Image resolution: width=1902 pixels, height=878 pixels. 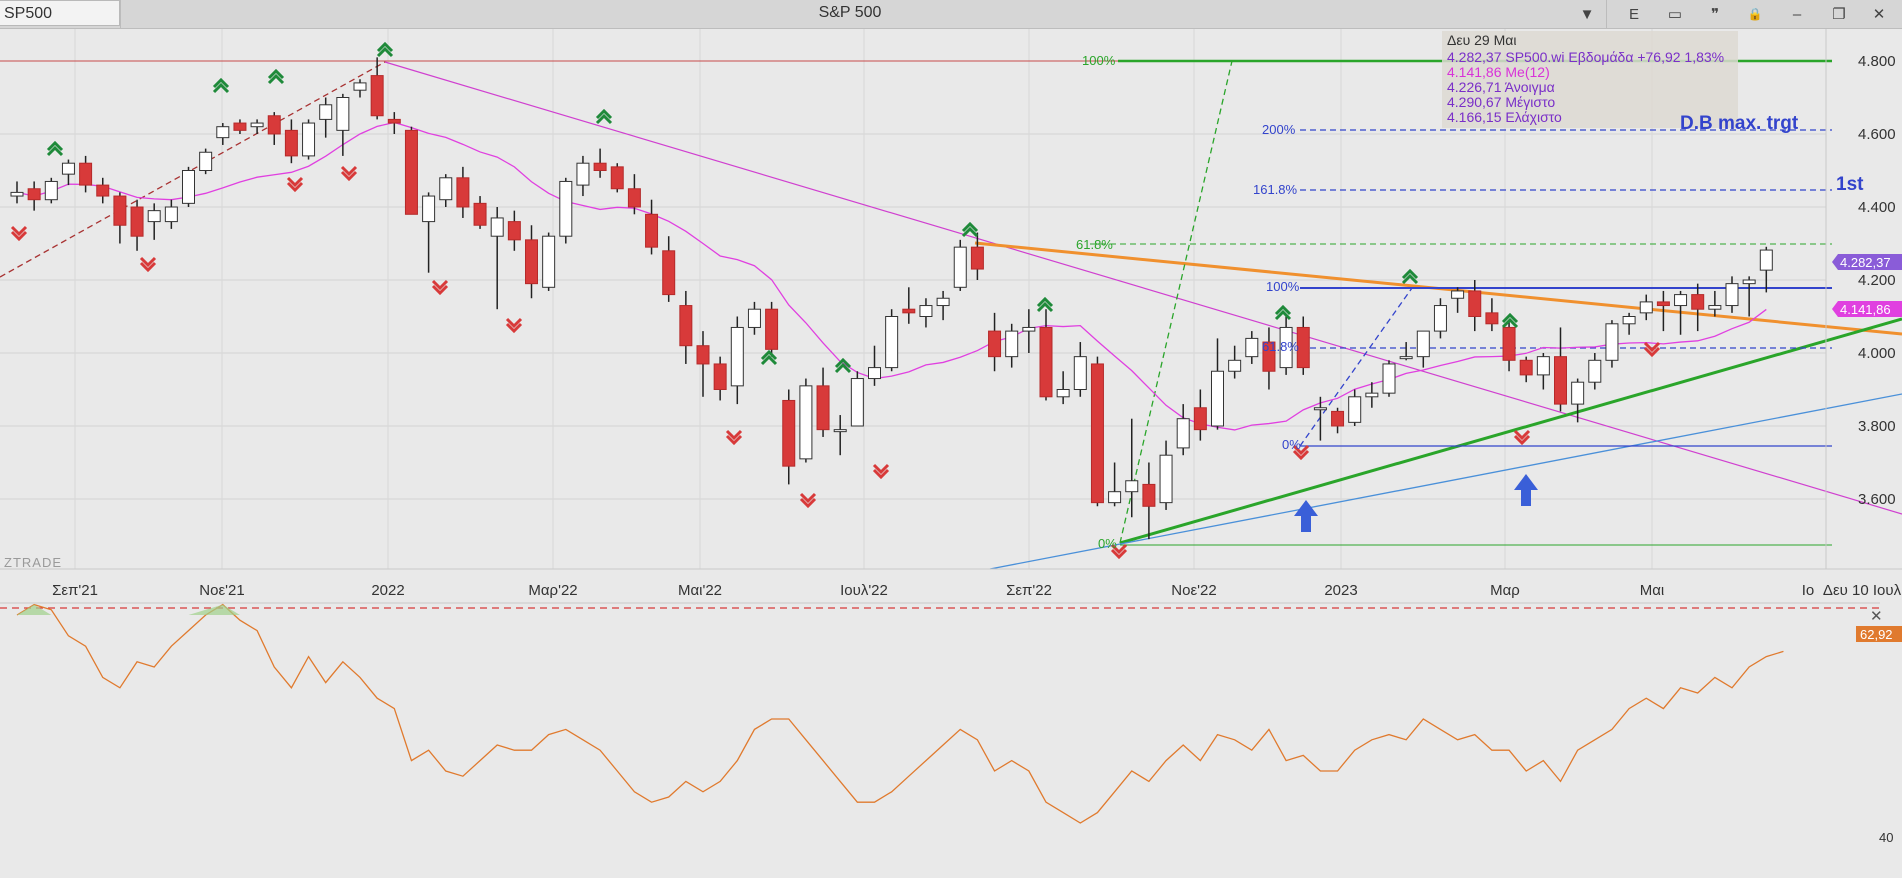 I want to click on price-tick-label: 4.600, so click(x=1877, y=134).